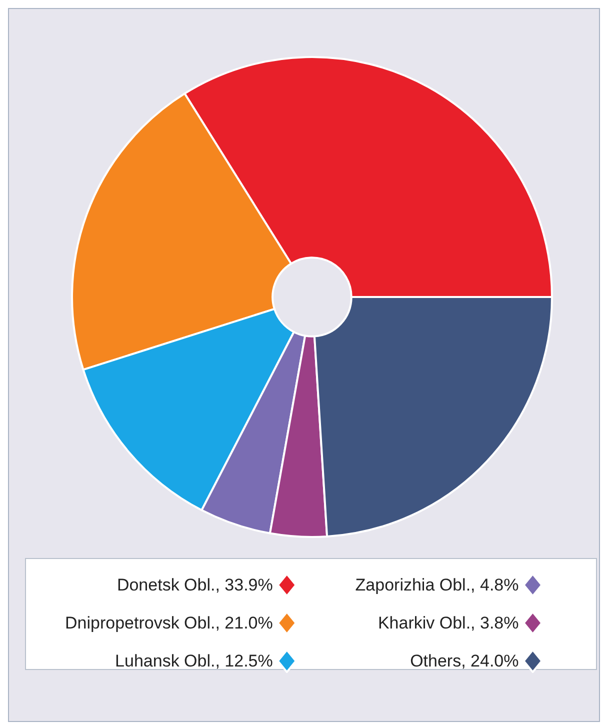 The width and height of the screenshot is (606, 728). I want to click on legend-label: Others, 24.0%, so click(464, 661).